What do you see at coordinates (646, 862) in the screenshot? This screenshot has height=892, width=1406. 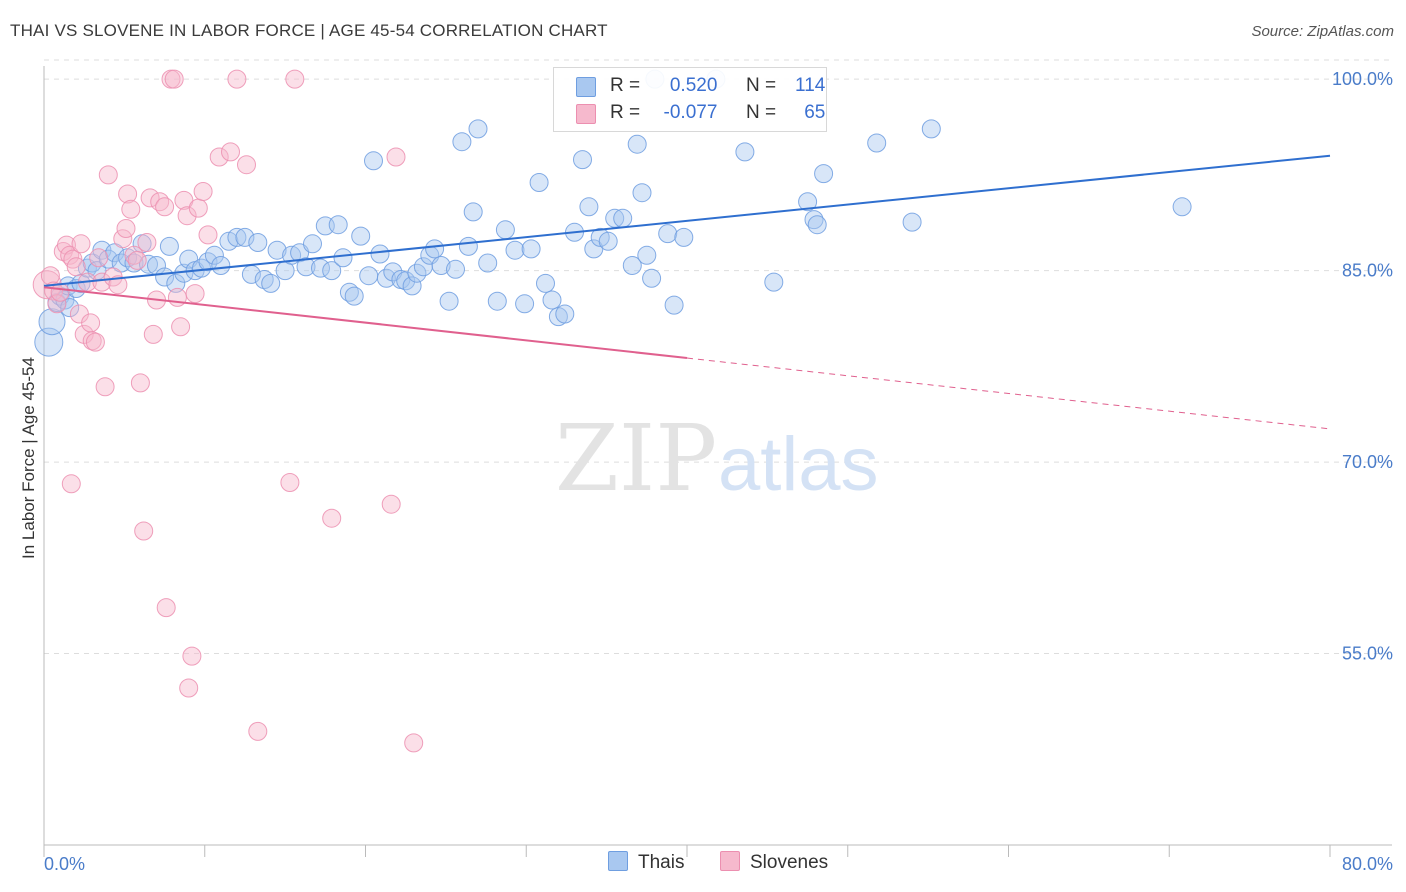 I see `bottom-legend-thais: Thais` at bounding box center [646, 862].